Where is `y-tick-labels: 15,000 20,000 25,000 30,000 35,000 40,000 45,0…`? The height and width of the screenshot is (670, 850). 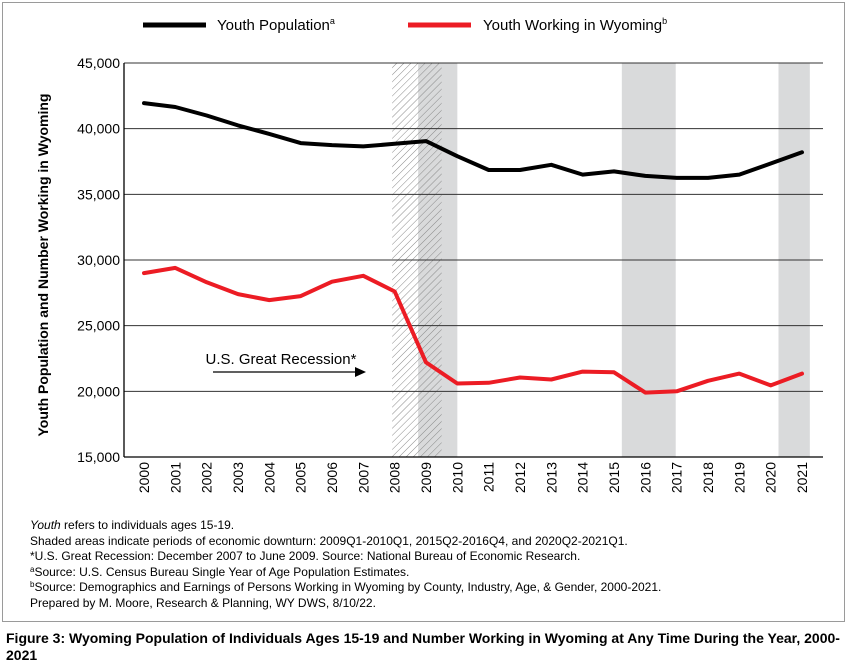
y-tick-labels: 15,000 20,000 25,000 30,000 35,000 40,000 45,0… is located at coordinates (98, 260).